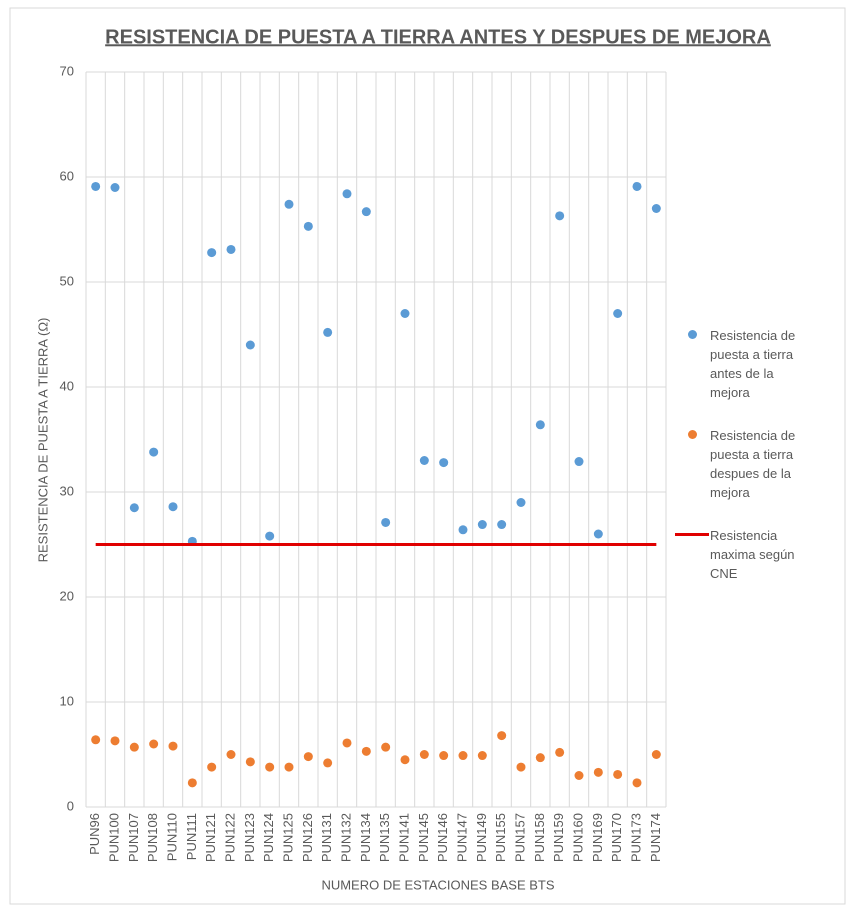 This screenshot has width=851, height=908. Describe the element at coordinates (384, 837) in the screenshot. I see `x-tick-label: PUN135` at that location.